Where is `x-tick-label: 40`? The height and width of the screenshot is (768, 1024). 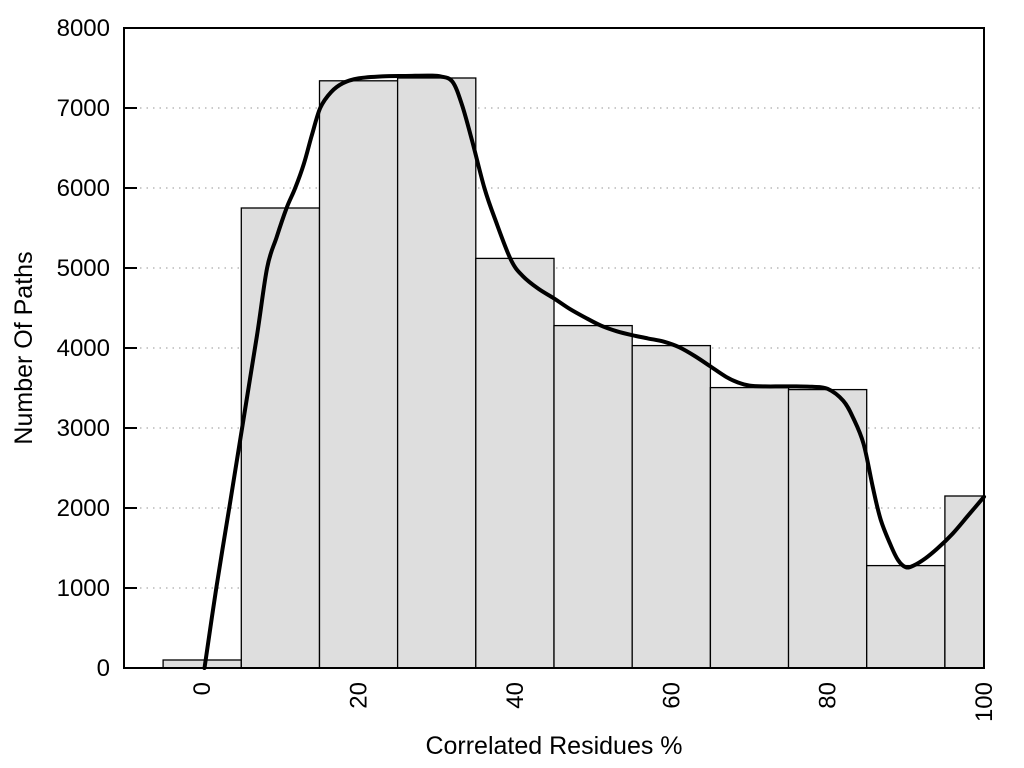 x-tick-label: 40 is located at coordinates (515, 695).